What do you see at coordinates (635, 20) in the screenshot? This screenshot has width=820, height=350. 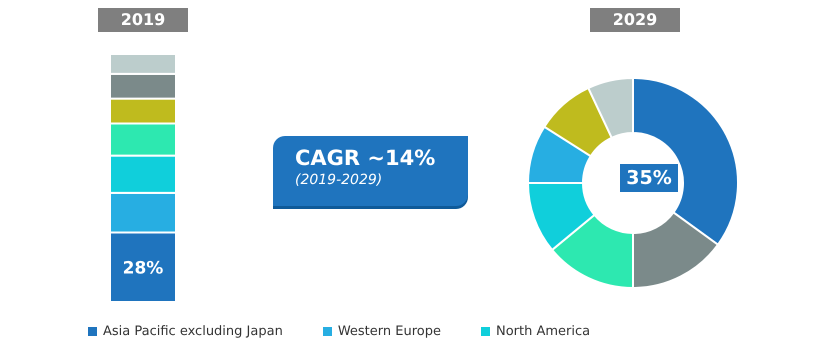 I see `chart-title: 2029` at bounding box center [635, 20].